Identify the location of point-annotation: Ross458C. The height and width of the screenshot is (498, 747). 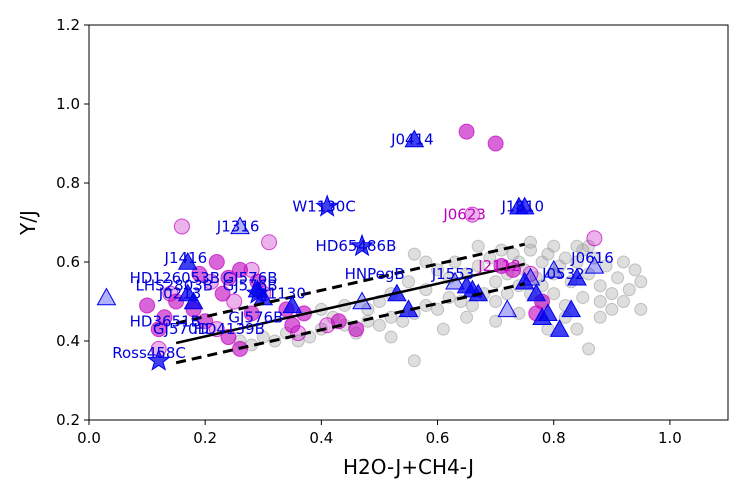
(149, 353).